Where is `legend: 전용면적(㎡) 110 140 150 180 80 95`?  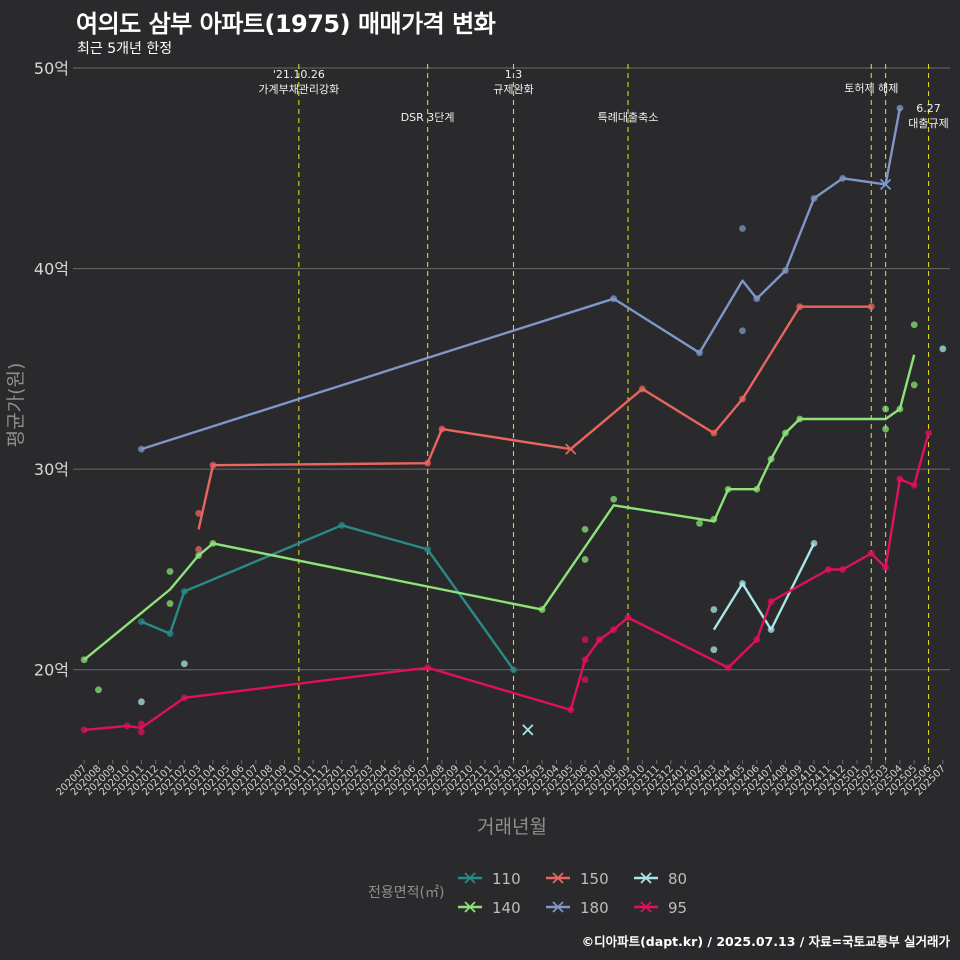 legend: 전용면적(㎡) 110 140 150 180 80 95 is located at coordinates (527, 893).